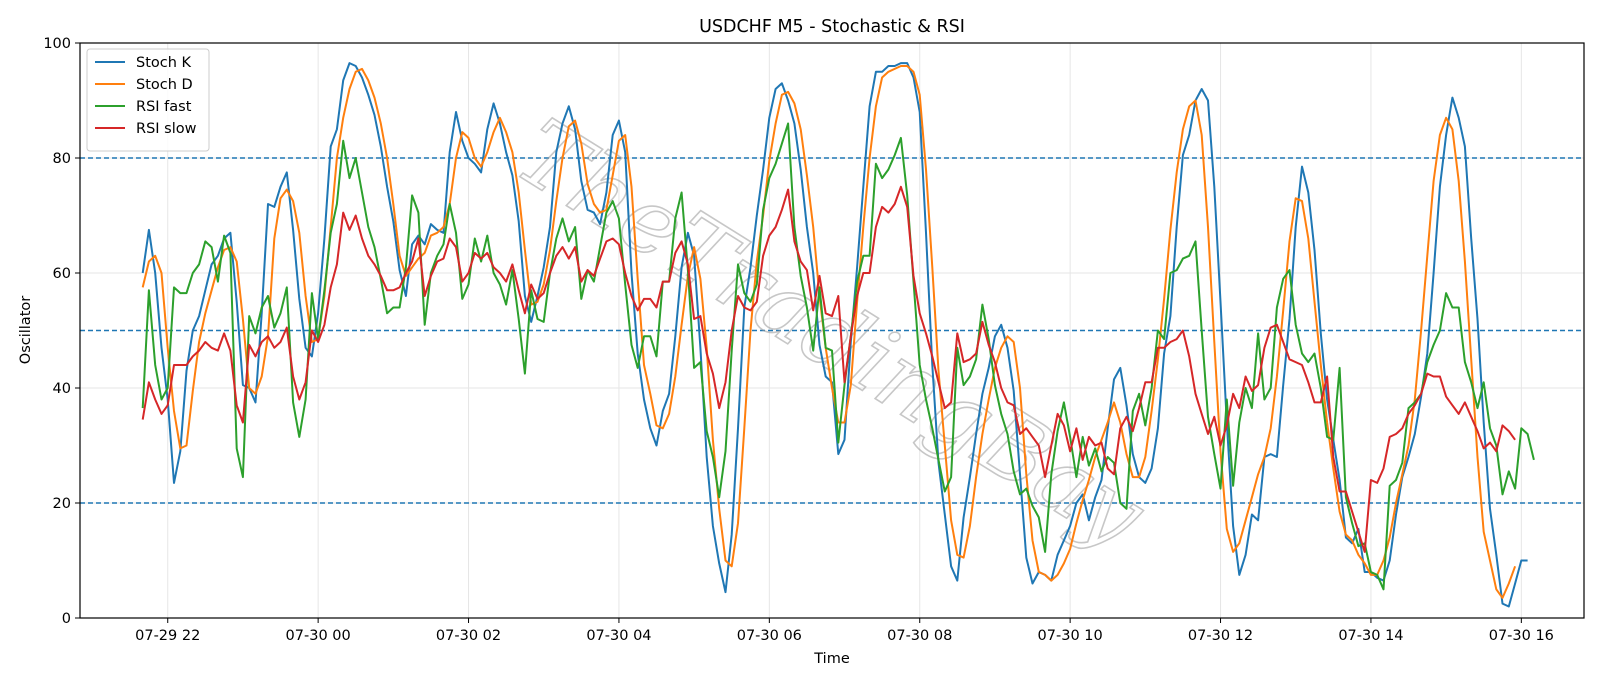 The width and height of the screenshot is (1600, 686). What do you see at coordinates (468, 636) in the screenshot?
I see `x-tick-label: 07-30 02` at bounding box center [468, 636].